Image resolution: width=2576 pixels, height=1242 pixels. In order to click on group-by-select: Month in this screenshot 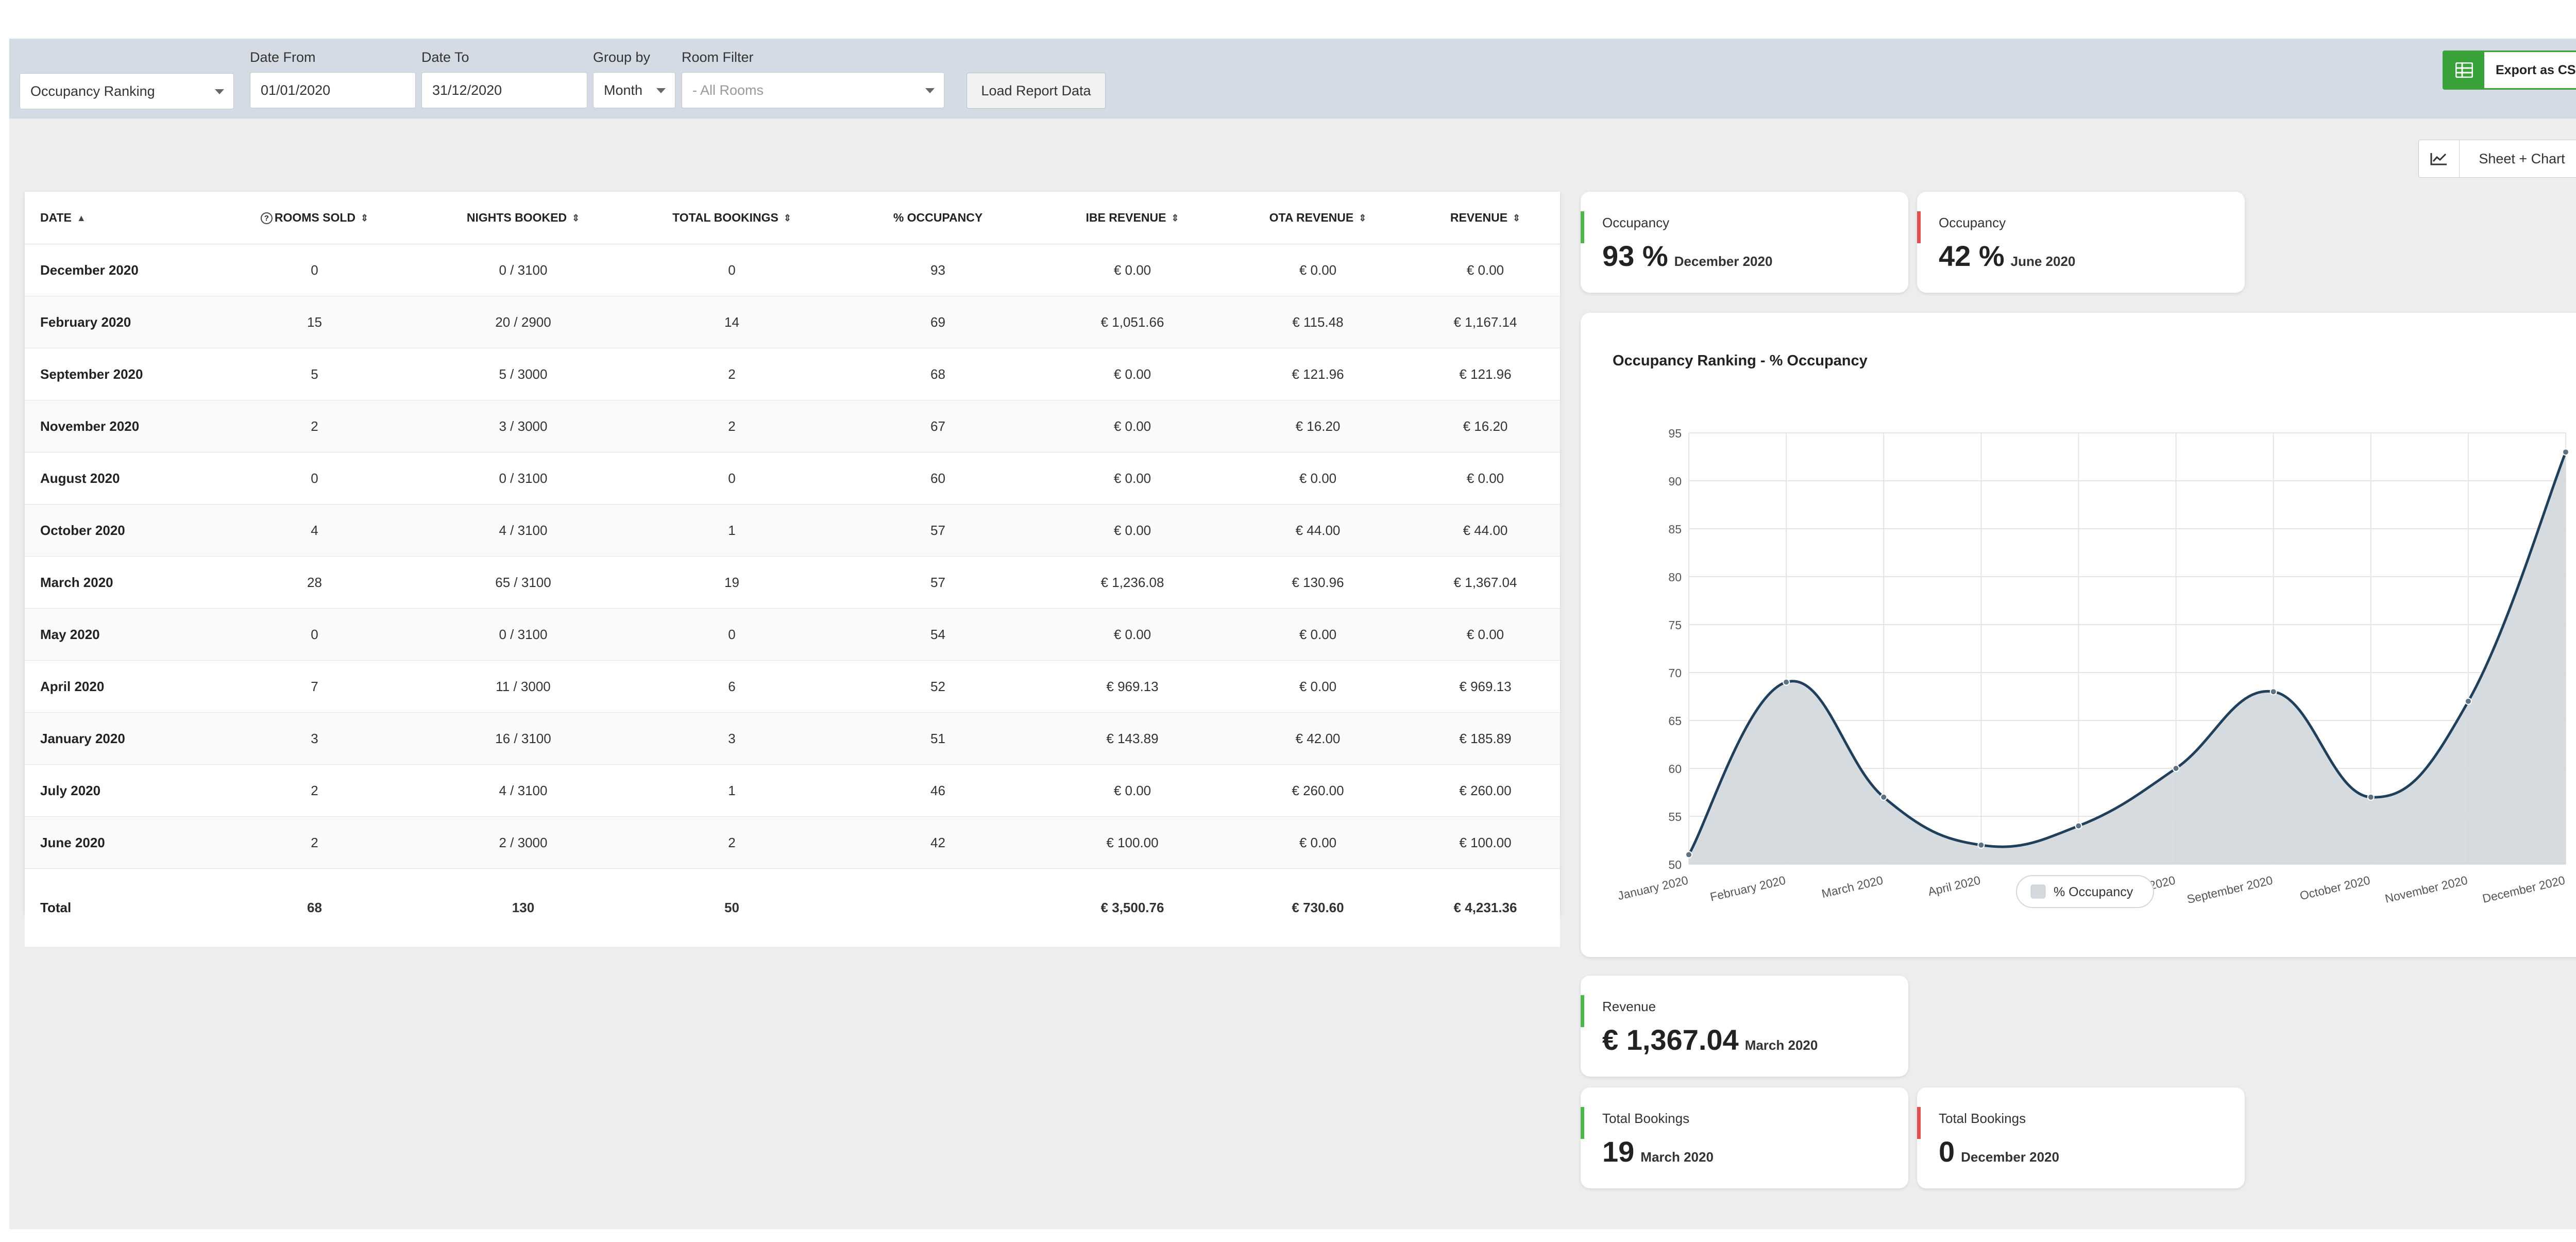, I will do `click(634, 90)`.